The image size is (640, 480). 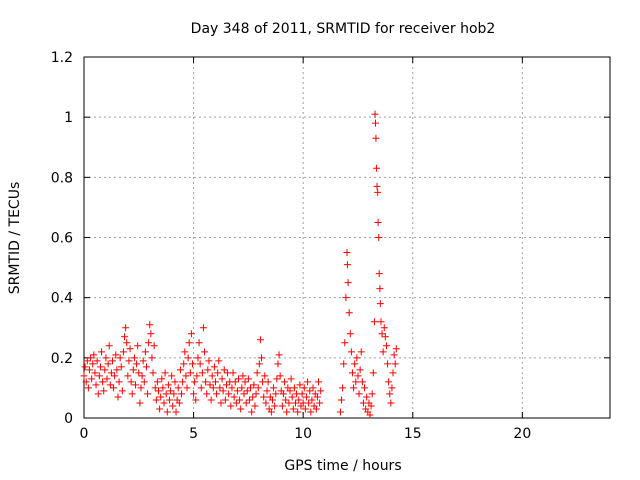 I want to click on y-tick-label: 0.6, so click(x=62, y=239).